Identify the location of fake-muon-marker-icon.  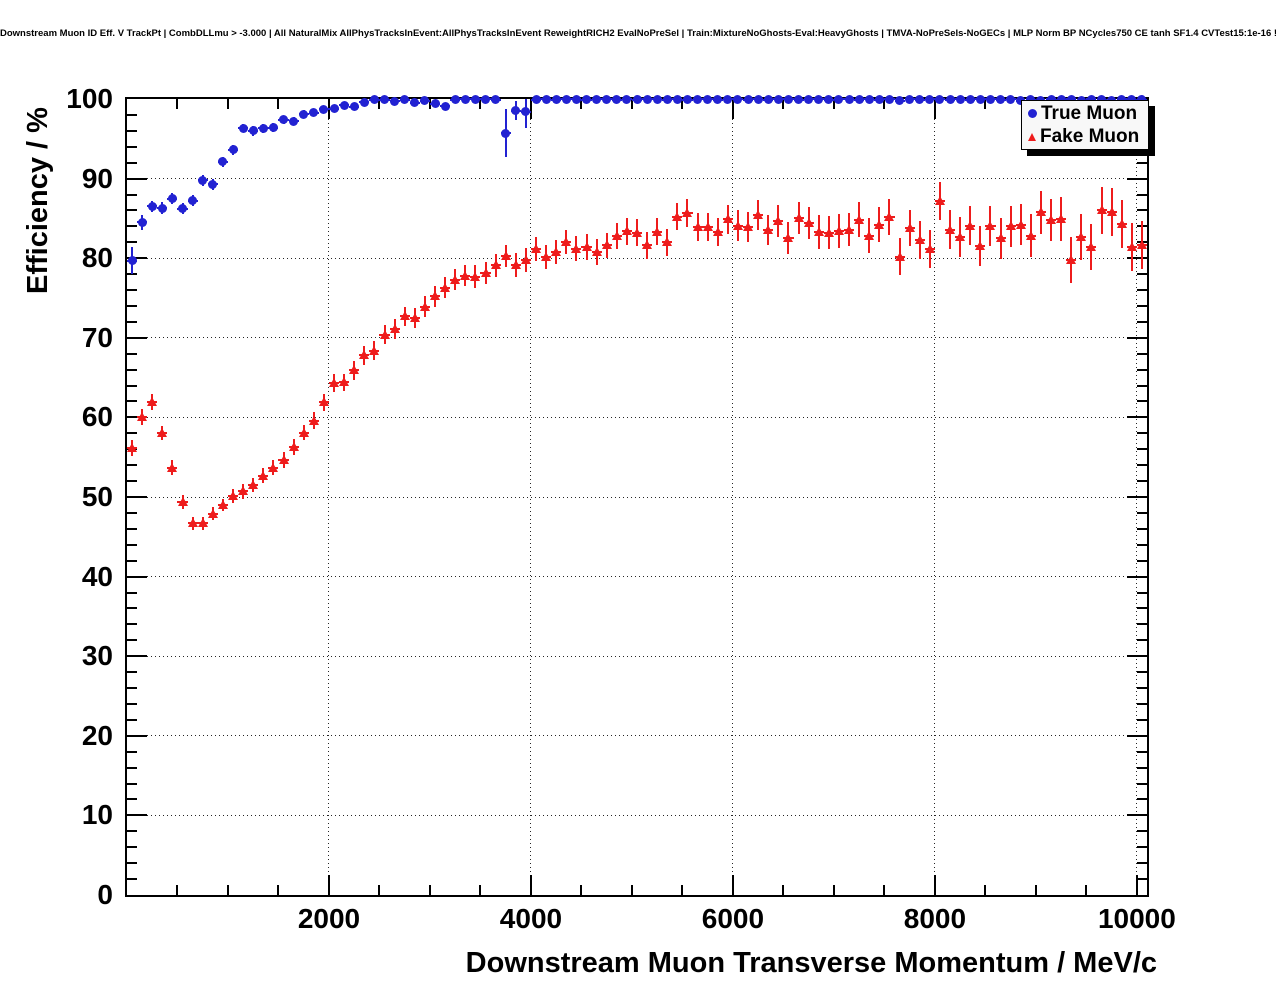
(1032, 136).